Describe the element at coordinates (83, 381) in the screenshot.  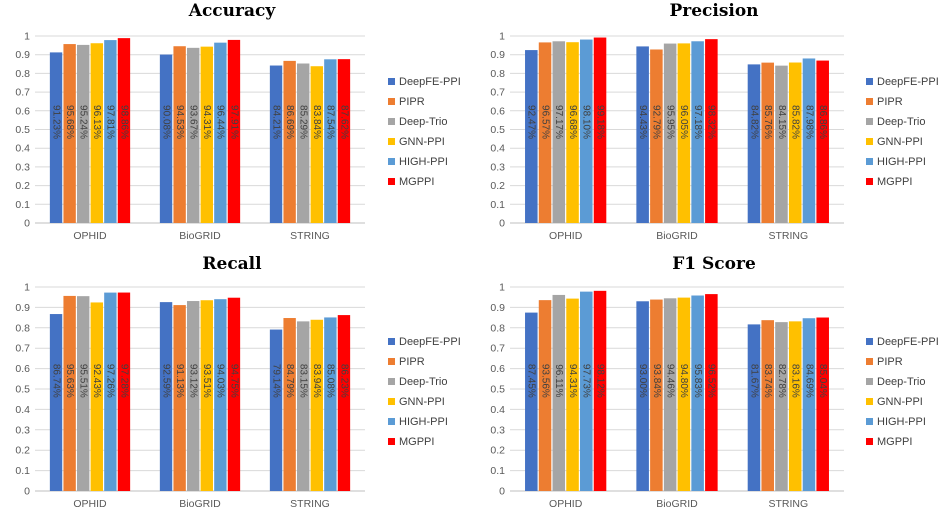
I see `data-label: 95.51%` at that location.